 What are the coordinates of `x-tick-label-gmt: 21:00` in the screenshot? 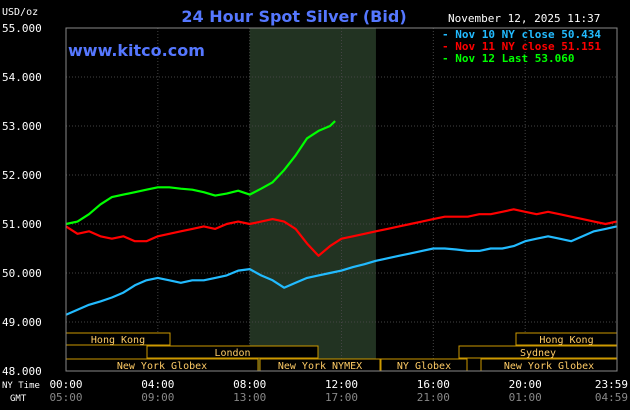 It's located at (433, 397).